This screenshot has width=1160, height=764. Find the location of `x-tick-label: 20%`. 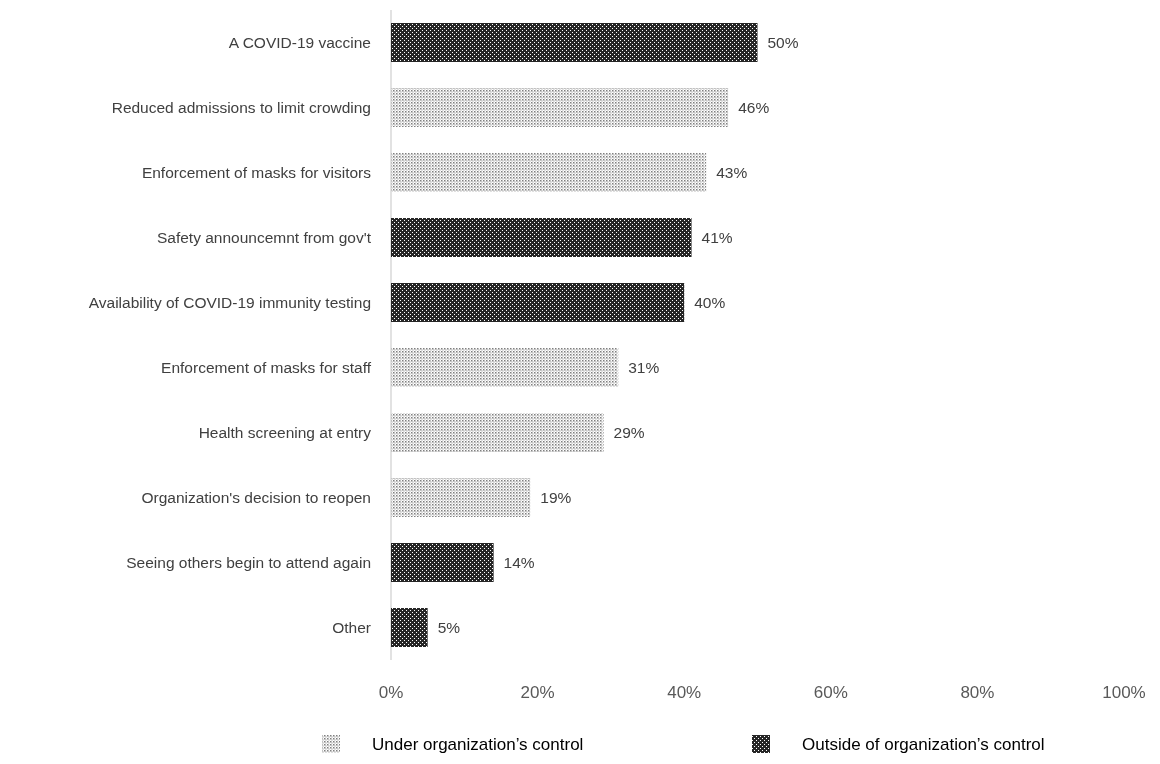

x-tick-label: 20% is located at coordinates (537, 692).